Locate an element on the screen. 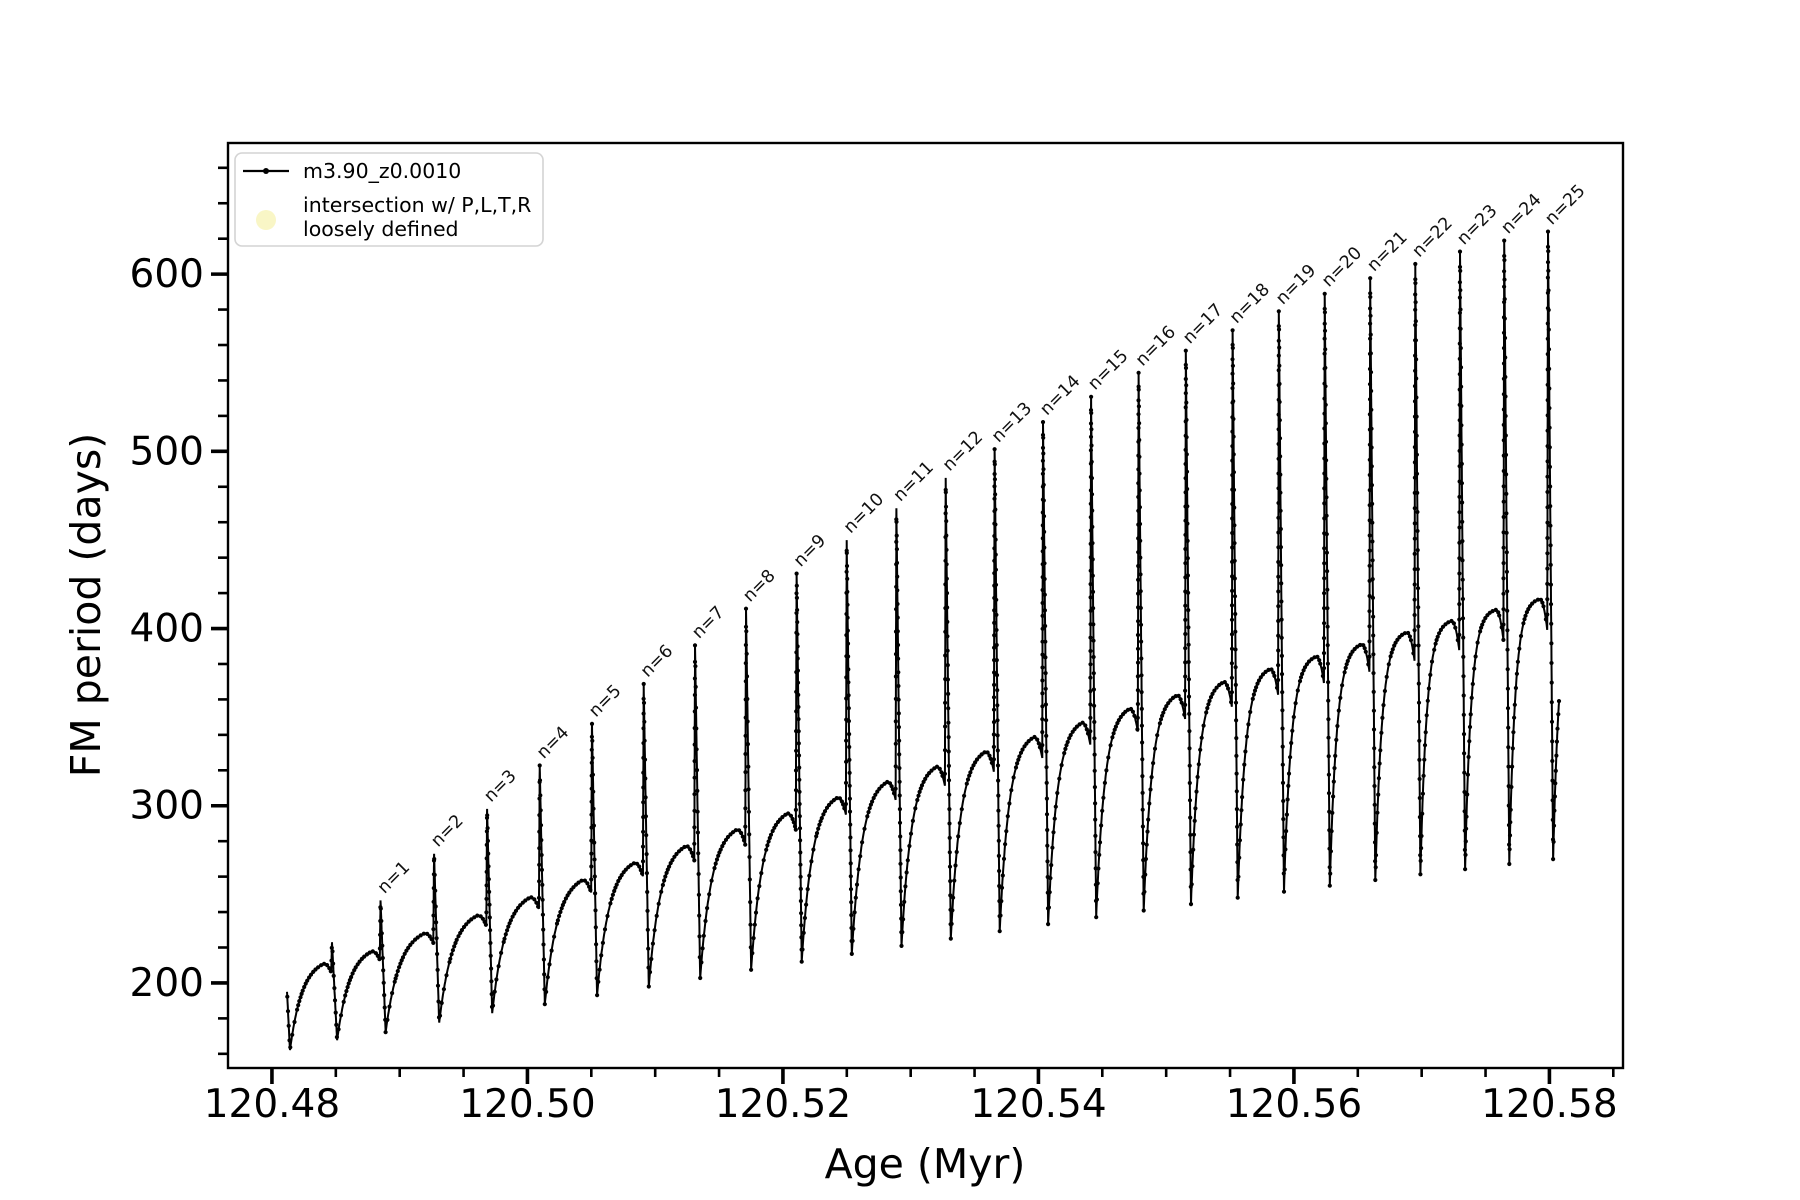 The width and height of the screenshot is (1800, 1200). x-tick-label: 120.56 is located at coordinates (1294, 1104).